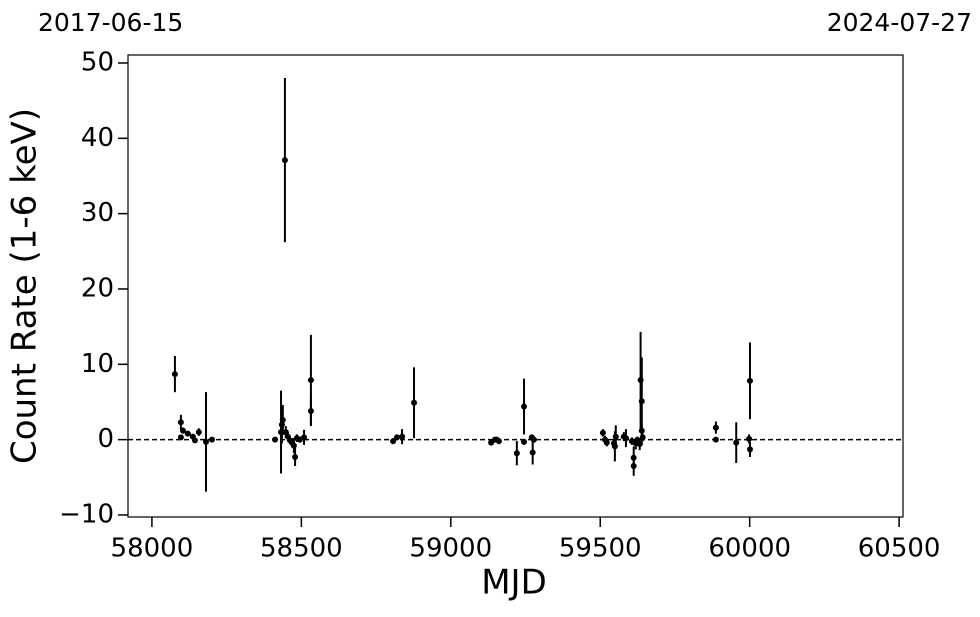 The image size is (980, 617). What do you see at coordinates (105, 439) in the screenshot?
I see `y-tick-label: 0` at bounding box center [105, 439].